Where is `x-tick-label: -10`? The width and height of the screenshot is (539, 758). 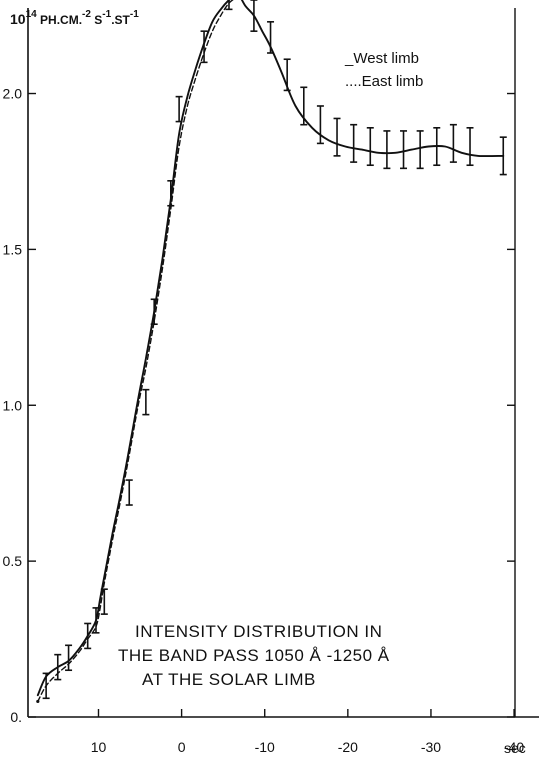
x-tick-label: -10 is located at coordinates (265, 747).